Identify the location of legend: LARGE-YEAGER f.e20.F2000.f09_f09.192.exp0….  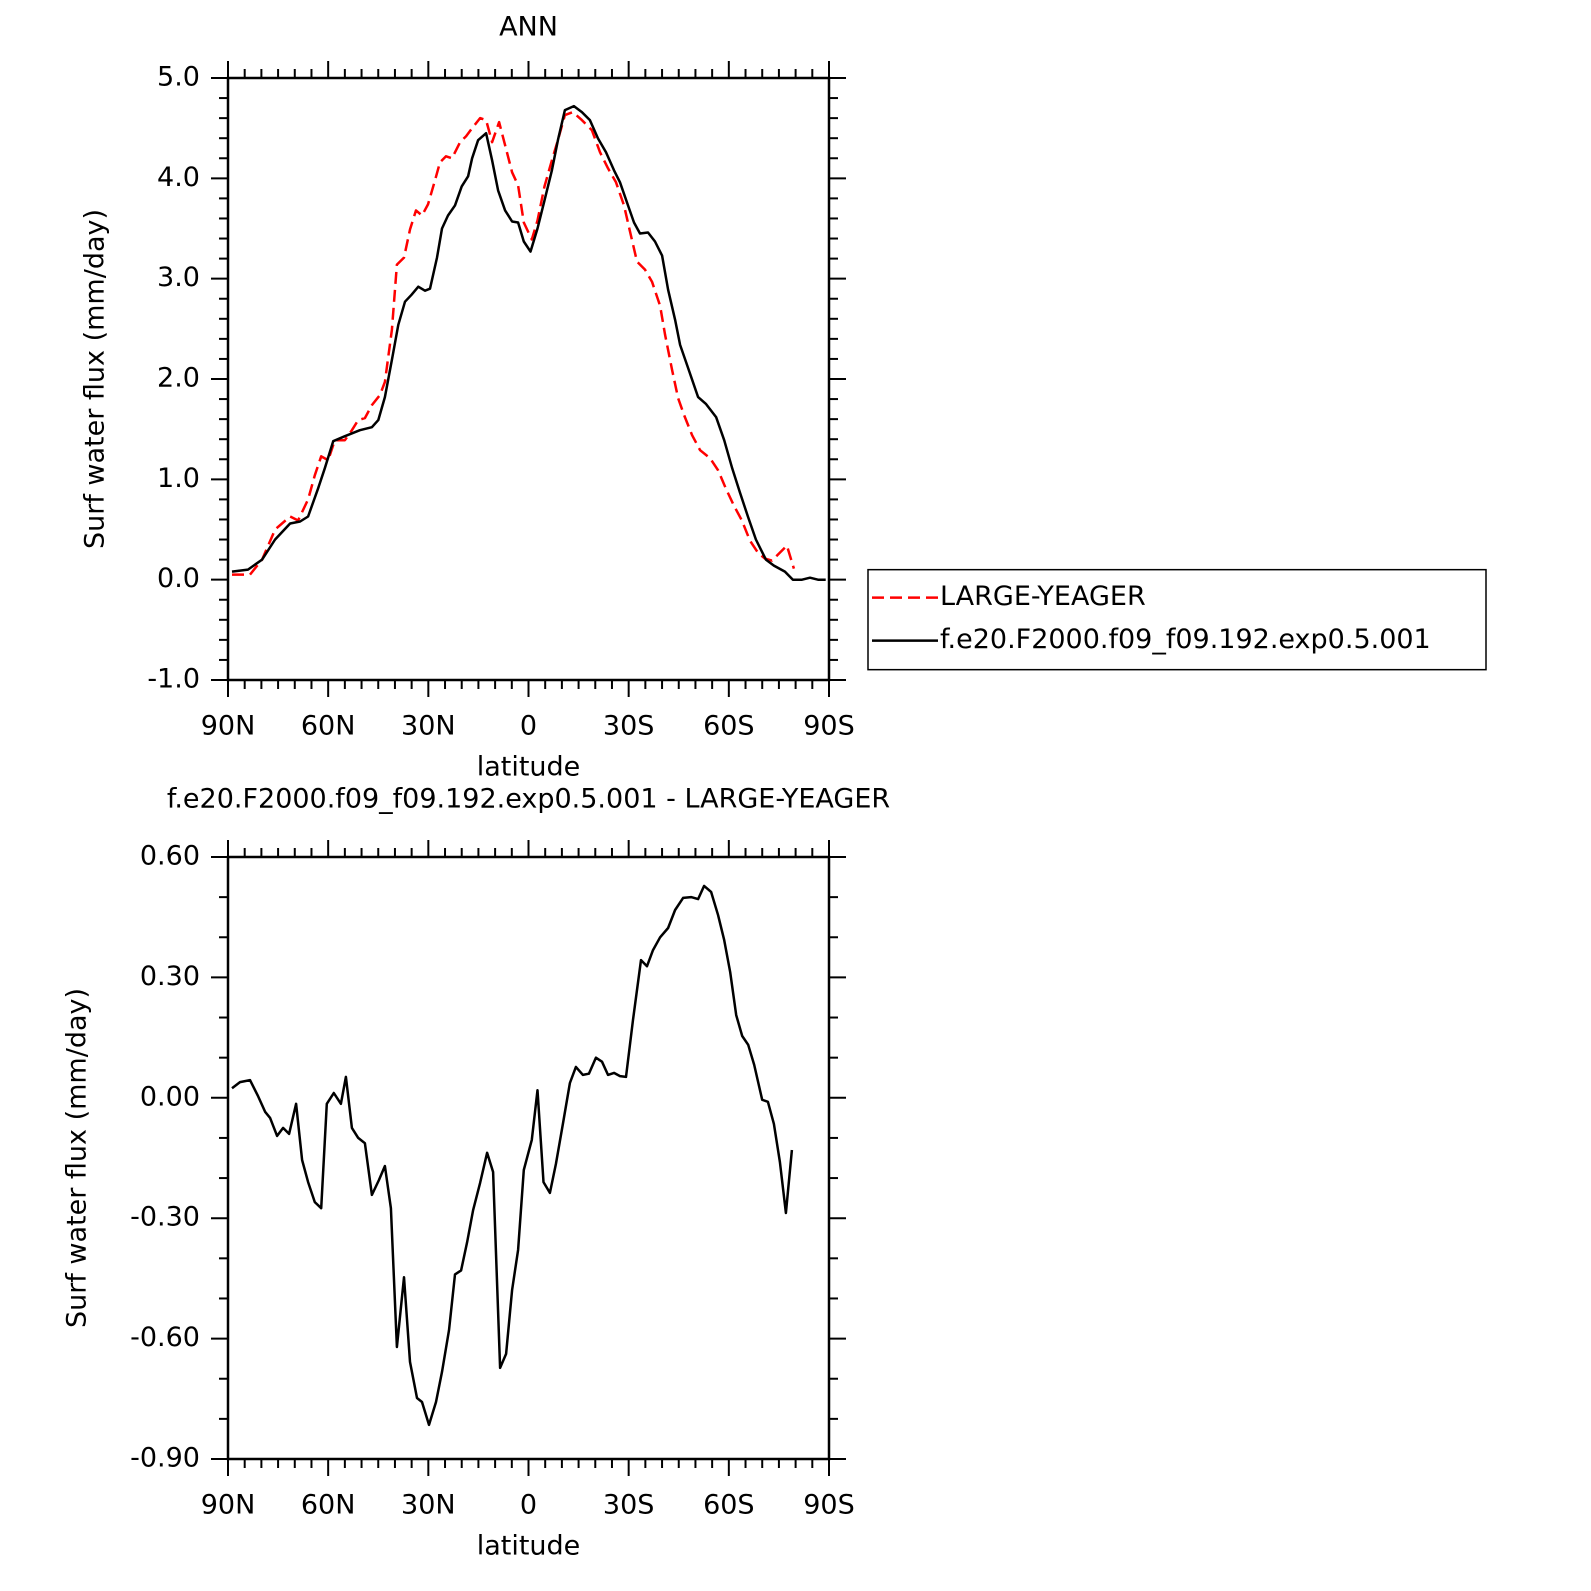
(1177, 619).